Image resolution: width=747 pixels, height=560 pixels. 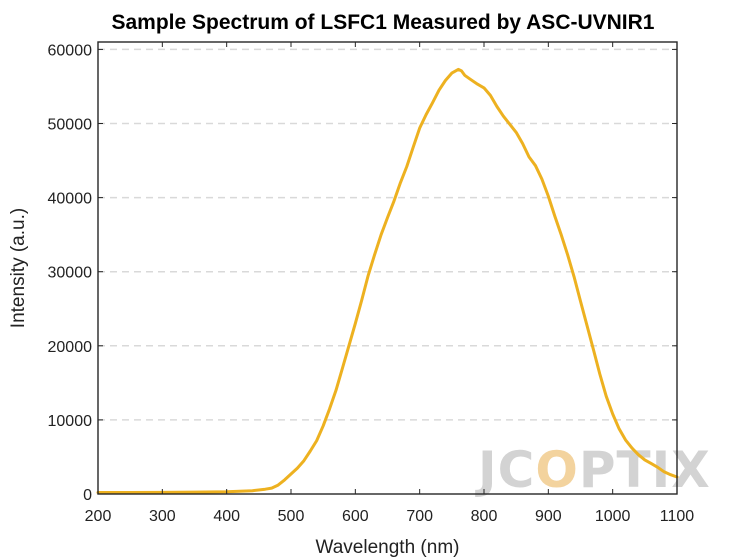 I want to click on watermark-letter: C, so click(x=517, y=470).